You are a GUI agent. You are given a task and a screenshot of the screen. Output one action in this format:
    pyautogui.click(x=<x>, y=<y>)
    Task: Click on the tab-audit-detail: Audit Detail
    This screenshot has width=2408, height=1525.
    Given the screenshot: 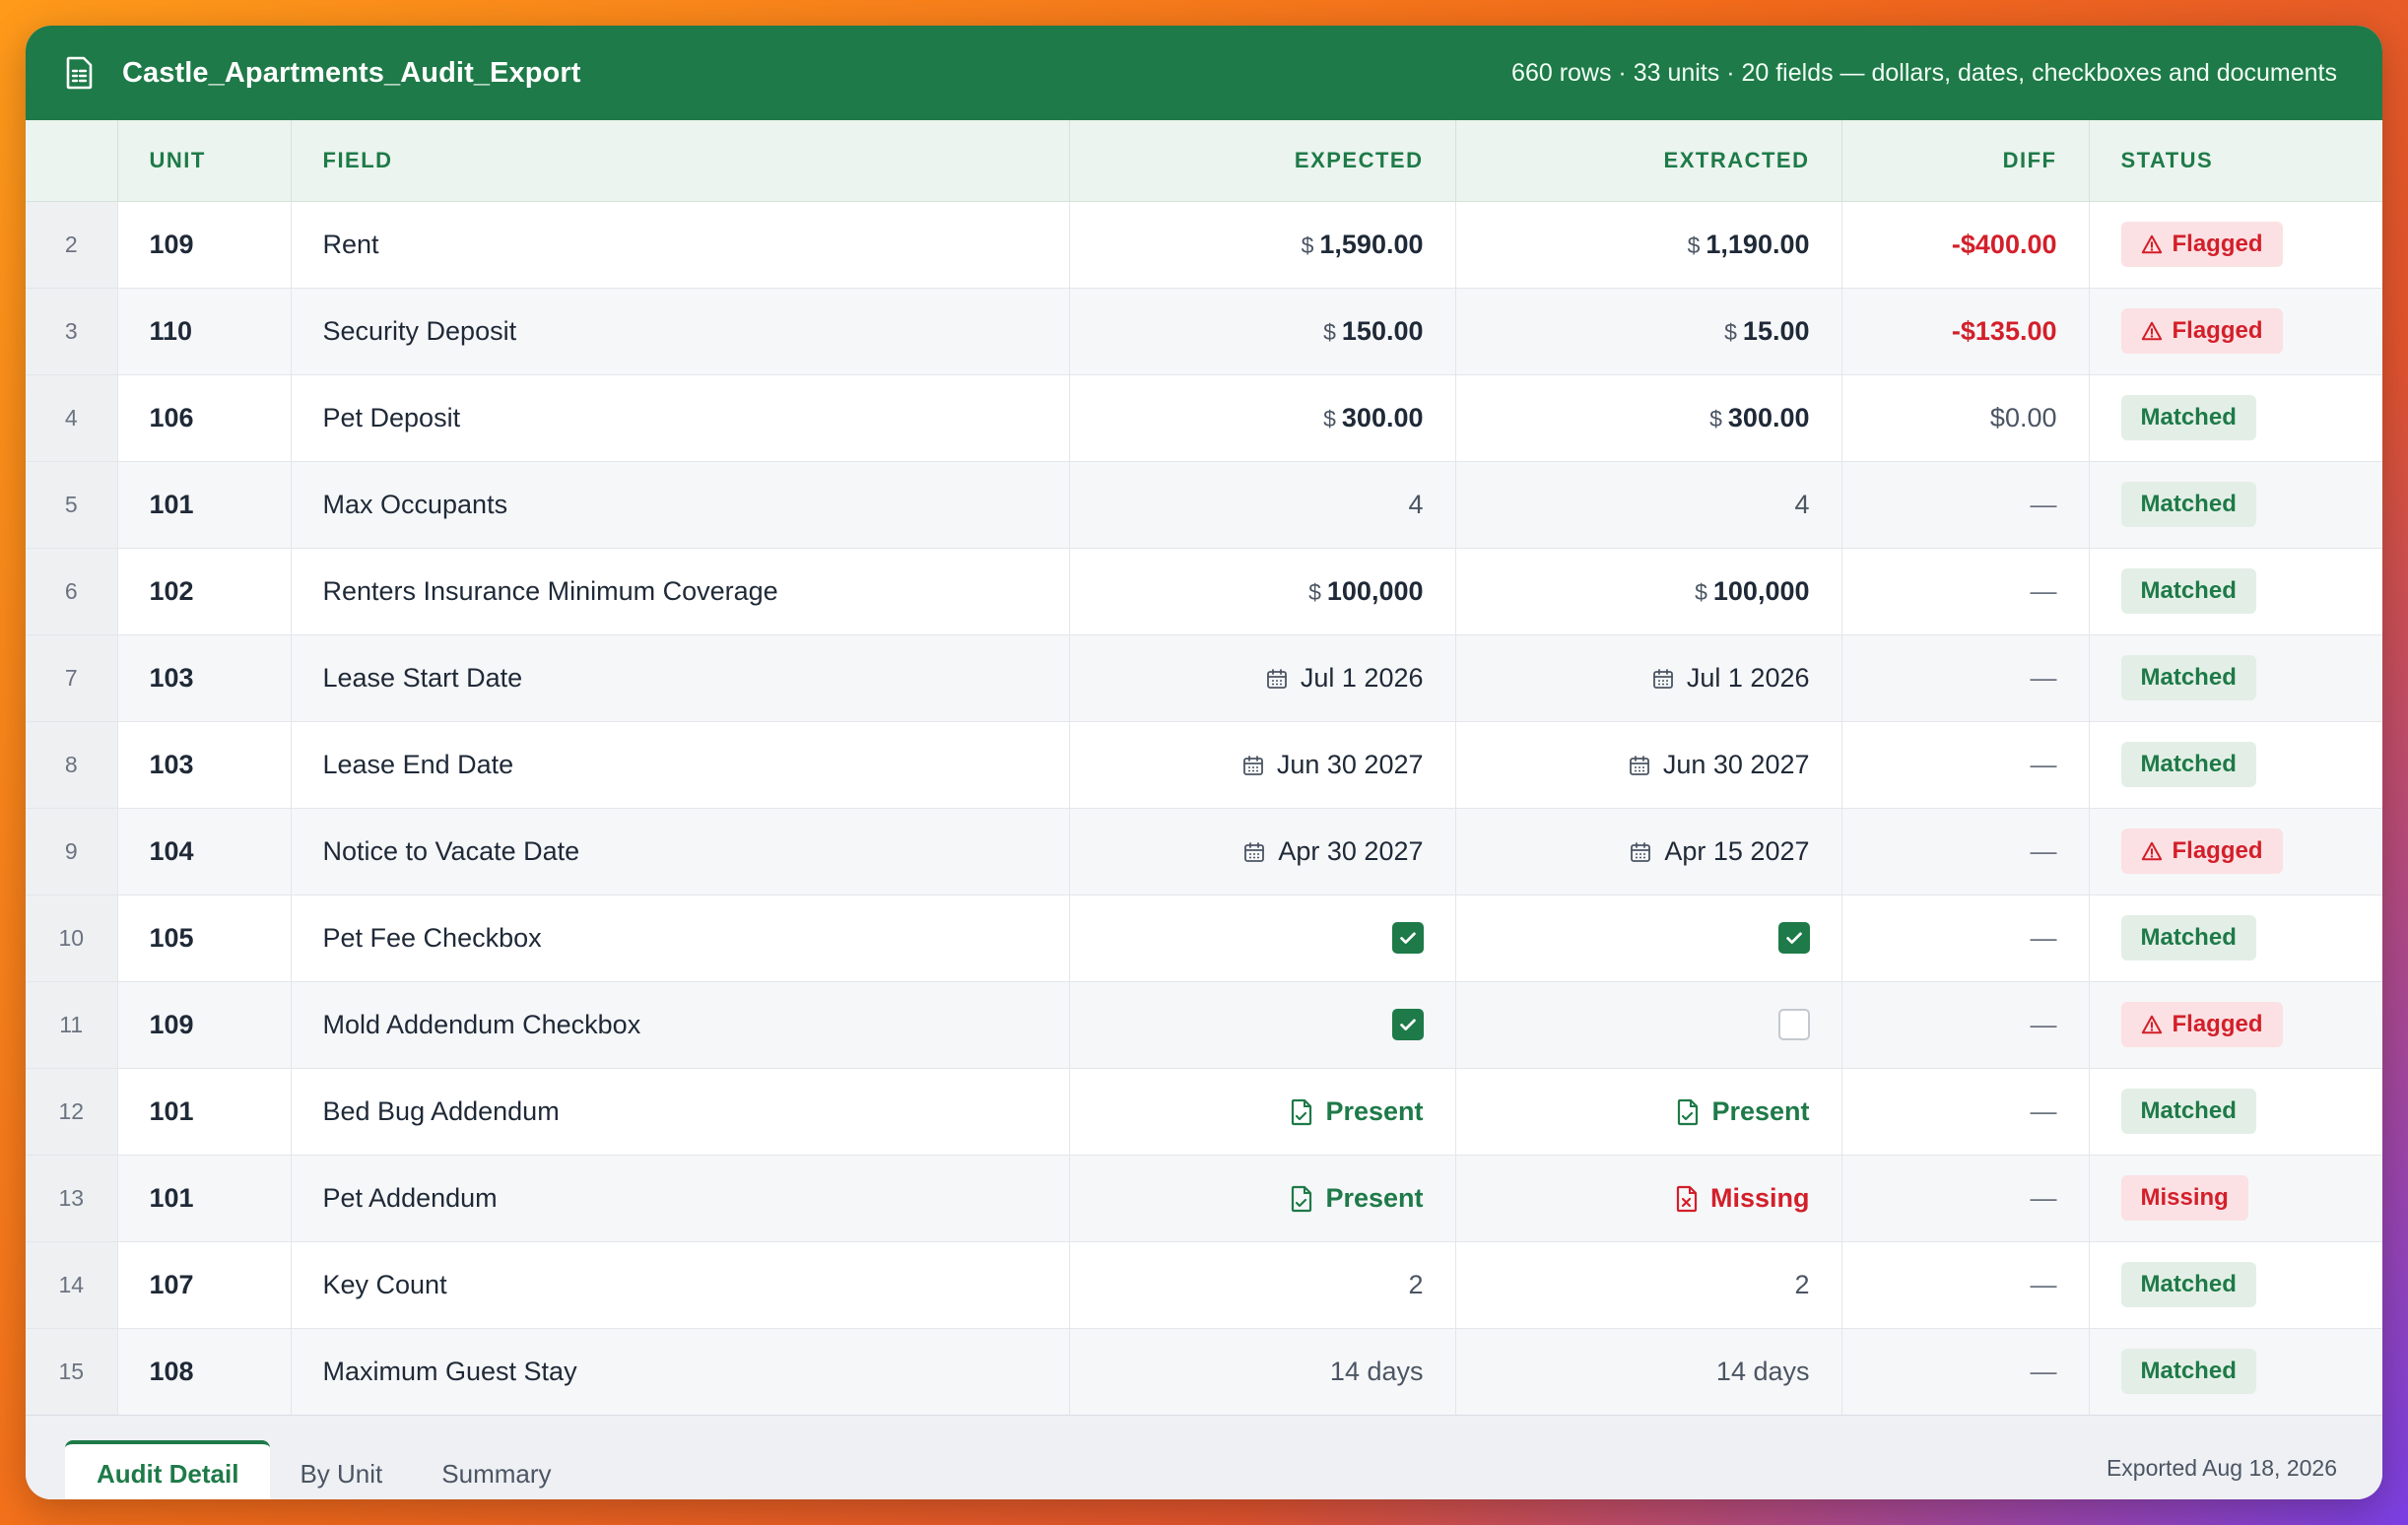 What is the action you would take?
    pyautogui.click(x=168, y=1470)
    